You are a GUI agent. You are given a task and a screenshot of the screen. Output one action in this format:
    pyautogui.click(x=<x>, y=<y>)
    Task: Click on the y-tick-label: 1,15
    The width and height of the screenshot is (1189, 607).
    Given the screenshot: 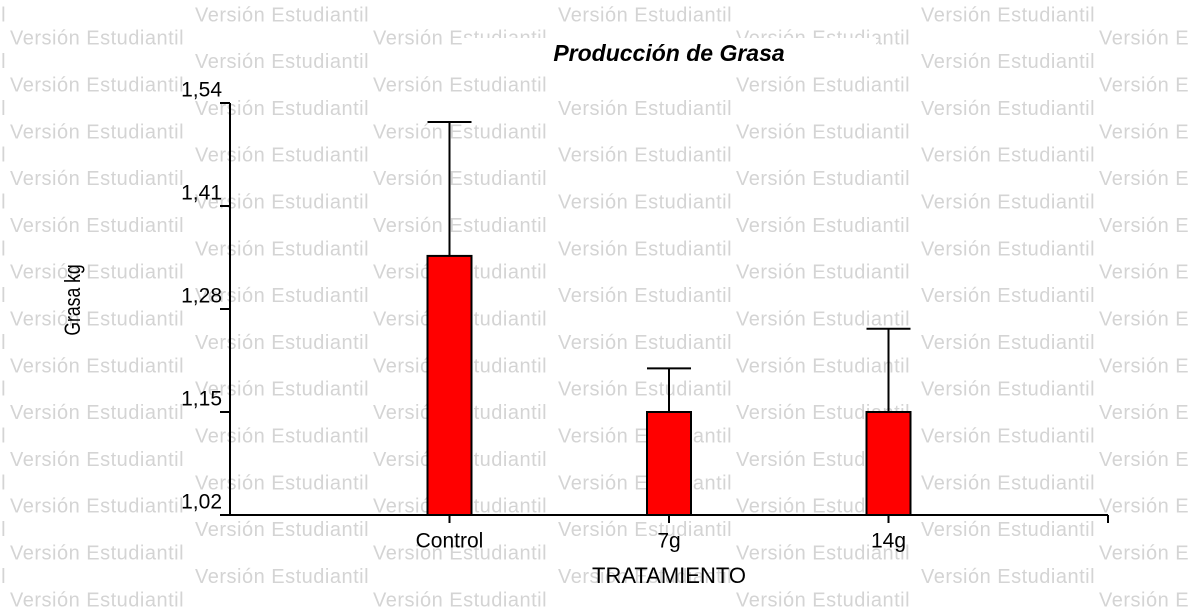 What is the action you would take?
    pyautogui.click(x=201, y=399)
    